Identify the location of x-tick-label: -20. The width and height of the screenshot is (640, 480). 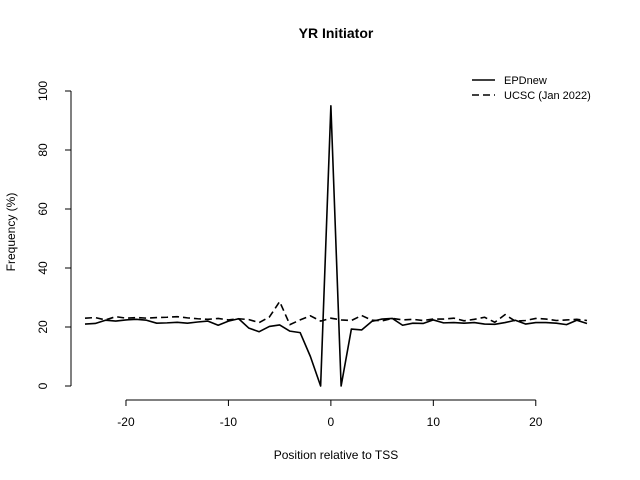
(126, 422).